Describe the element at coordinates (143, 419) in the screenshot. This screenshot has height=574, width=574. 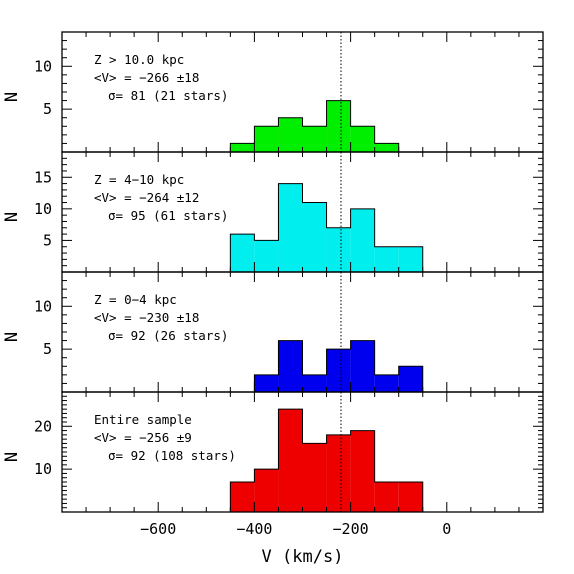
I see `panel-annotation-line: Entire sample` at that location.